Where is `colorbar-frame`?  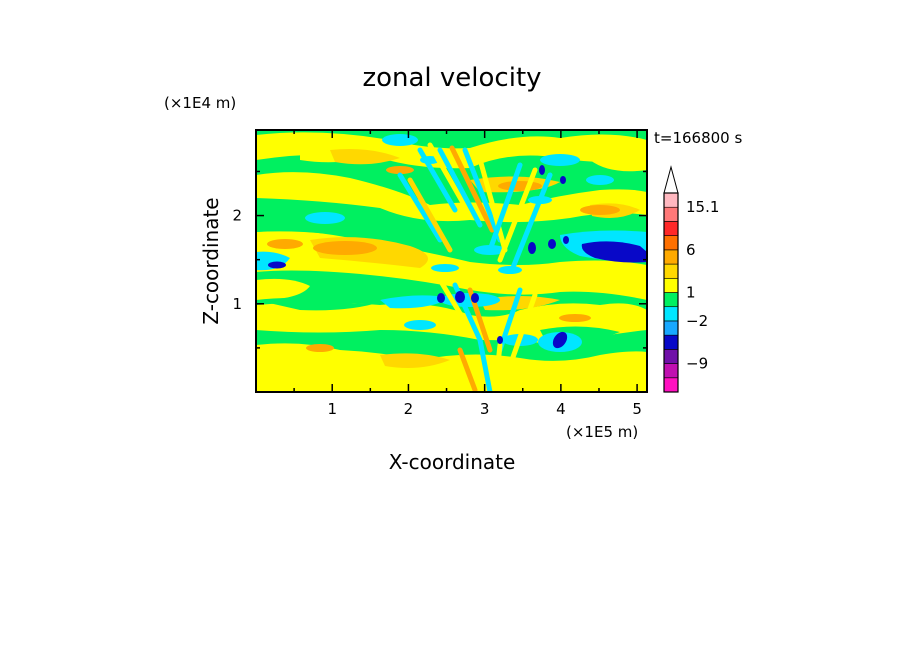 colorbar-frame is located at coordinates (671, 292).